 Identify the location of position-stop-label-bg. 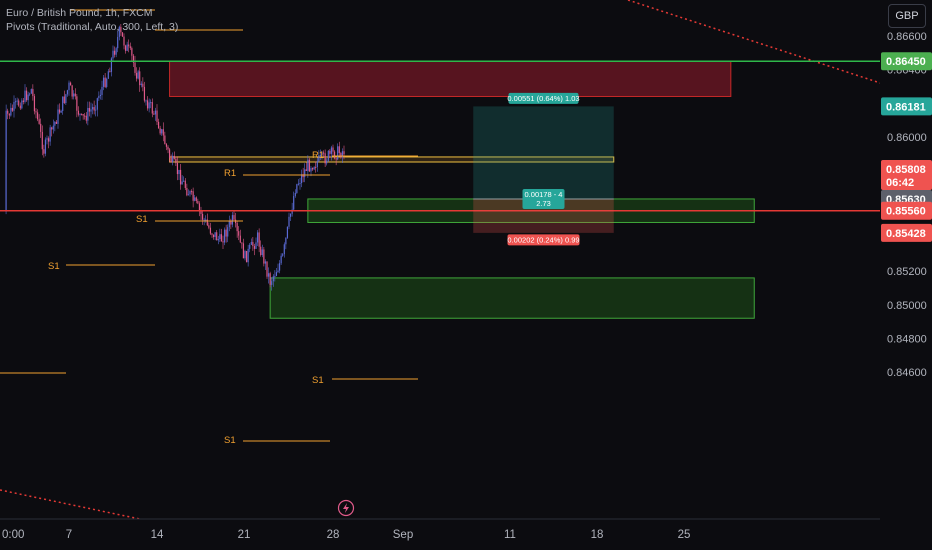
(543, 240).